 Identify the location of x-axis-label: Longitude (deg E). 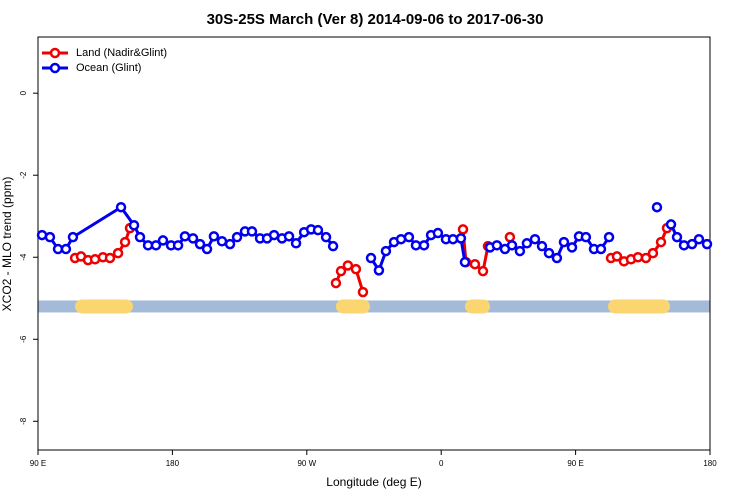
(373, 482).